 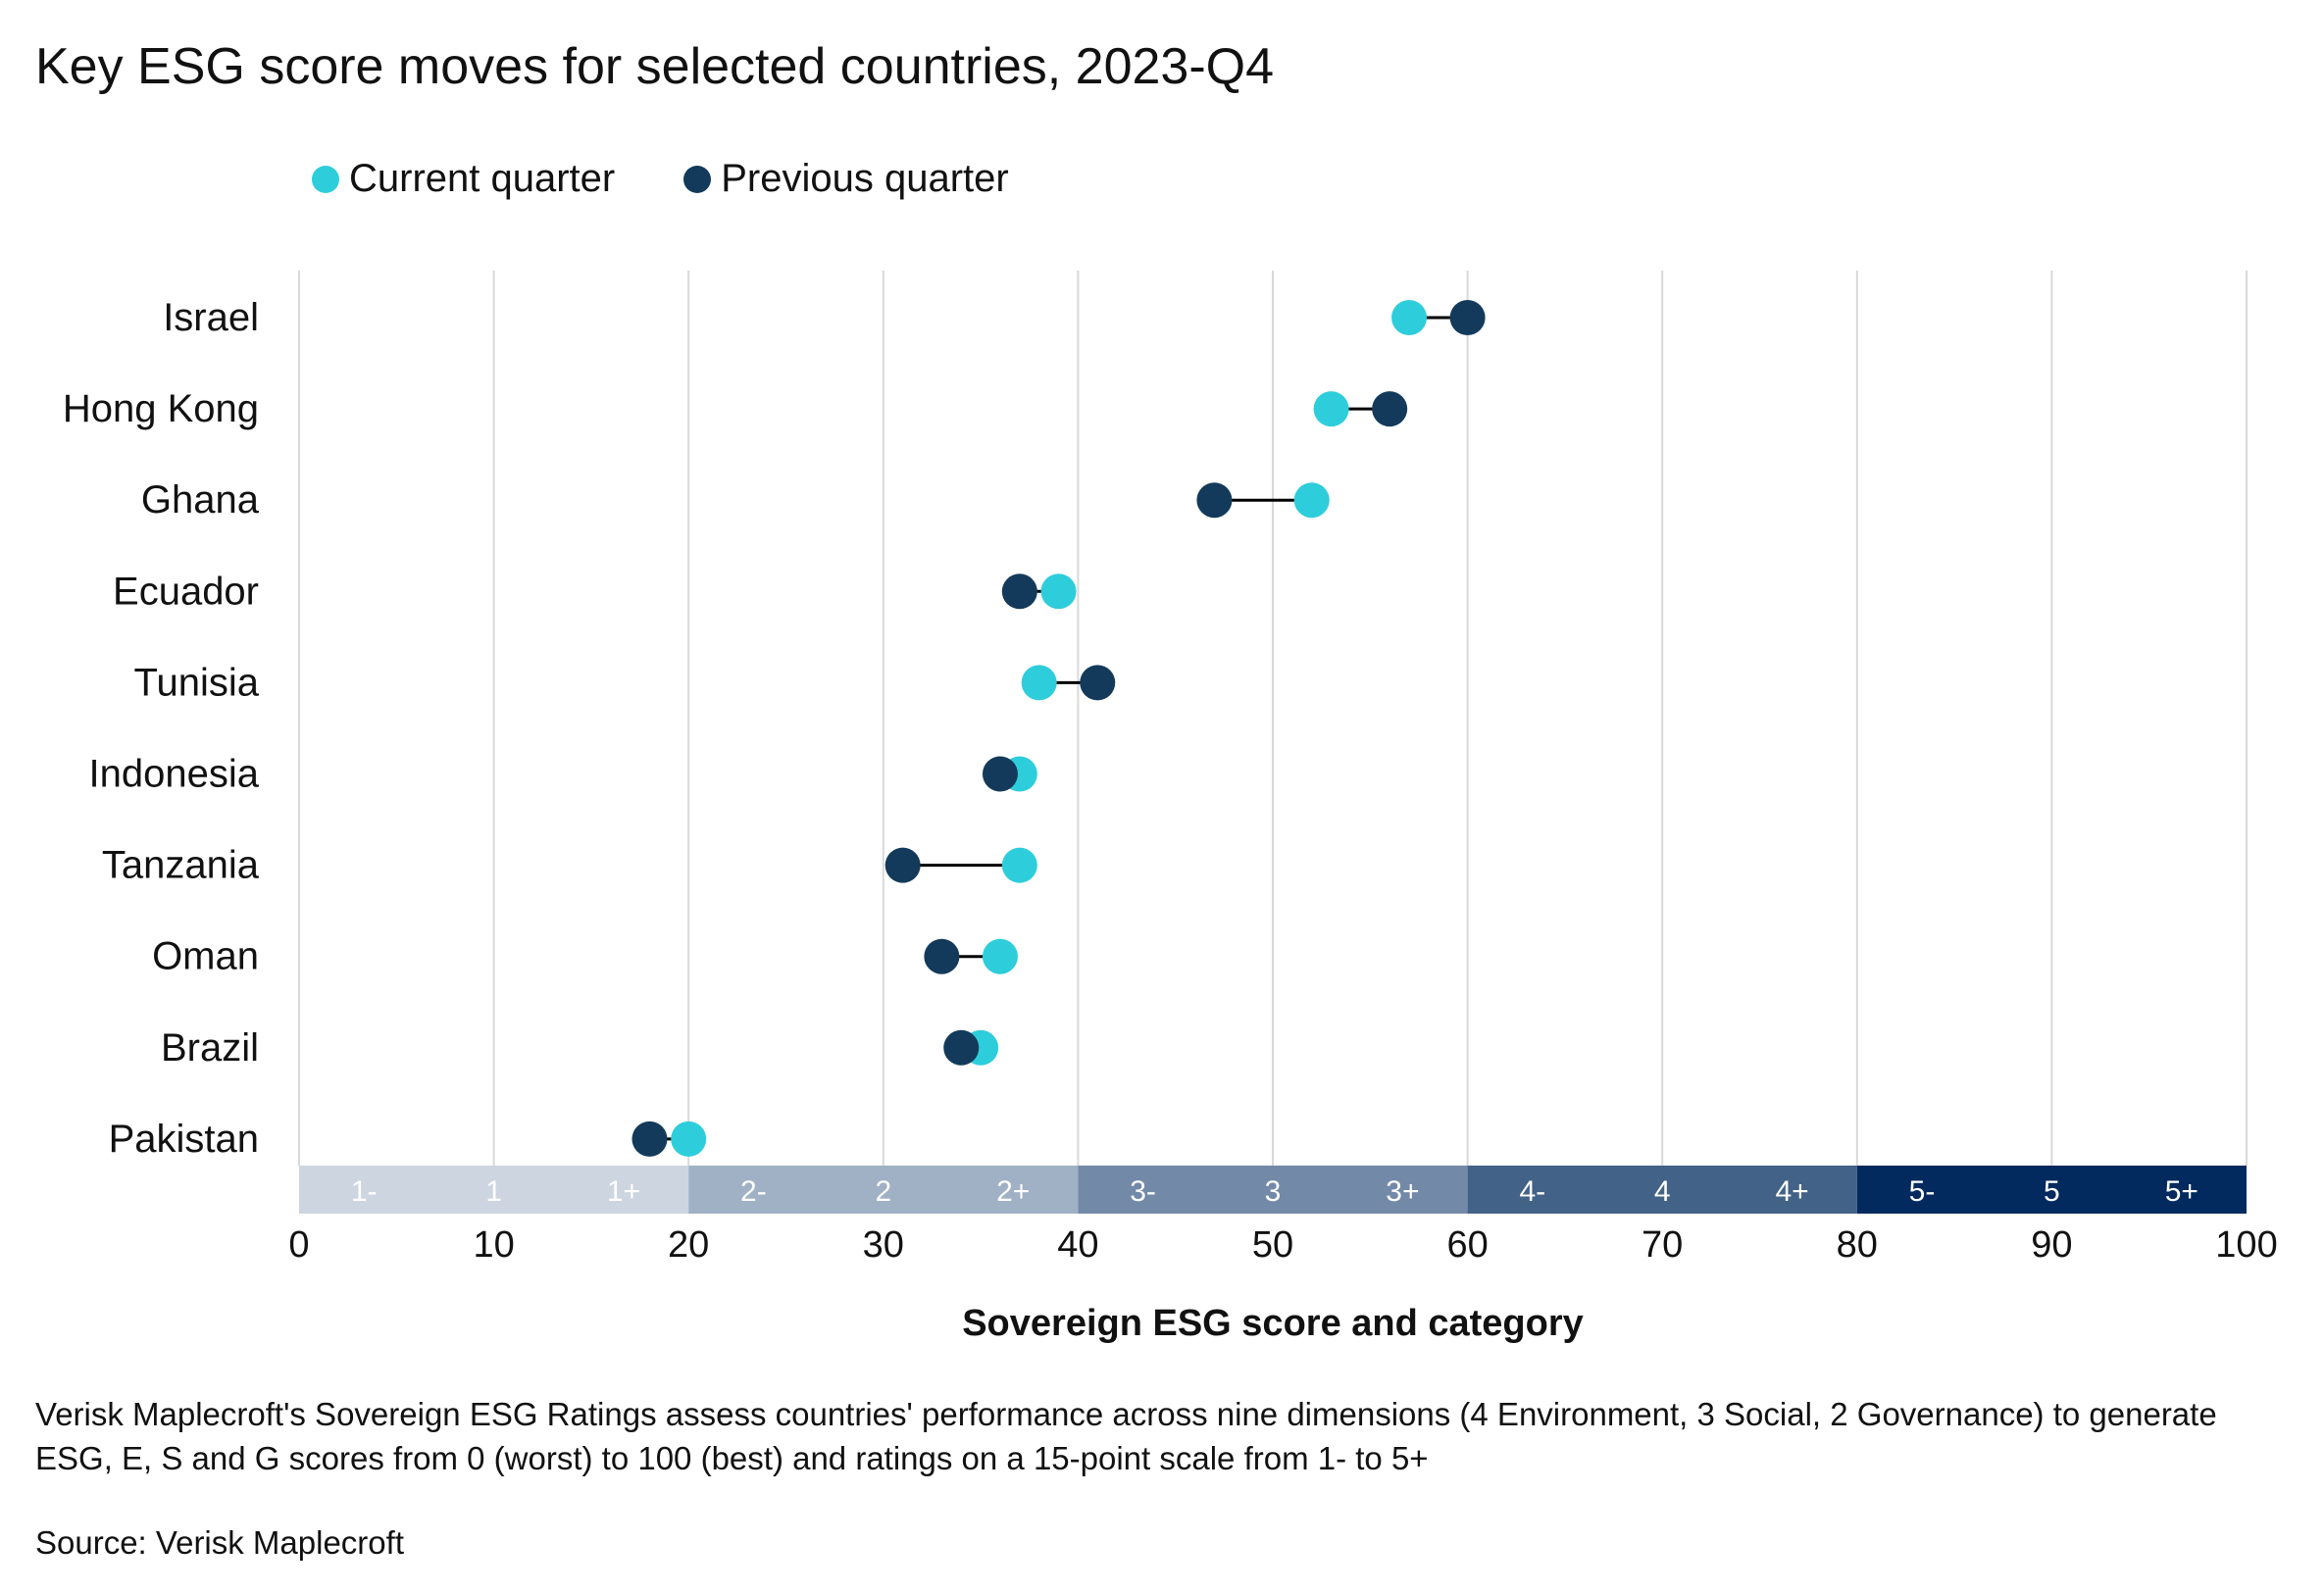 I want to click on x-tick-label: 80, so click(x=1857, y=1245).